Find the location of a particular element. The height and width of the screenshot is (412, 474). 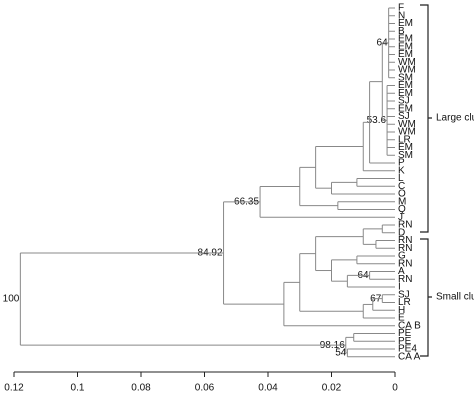

x-tick-label: 0.02 is located at coordinates (332, 388).